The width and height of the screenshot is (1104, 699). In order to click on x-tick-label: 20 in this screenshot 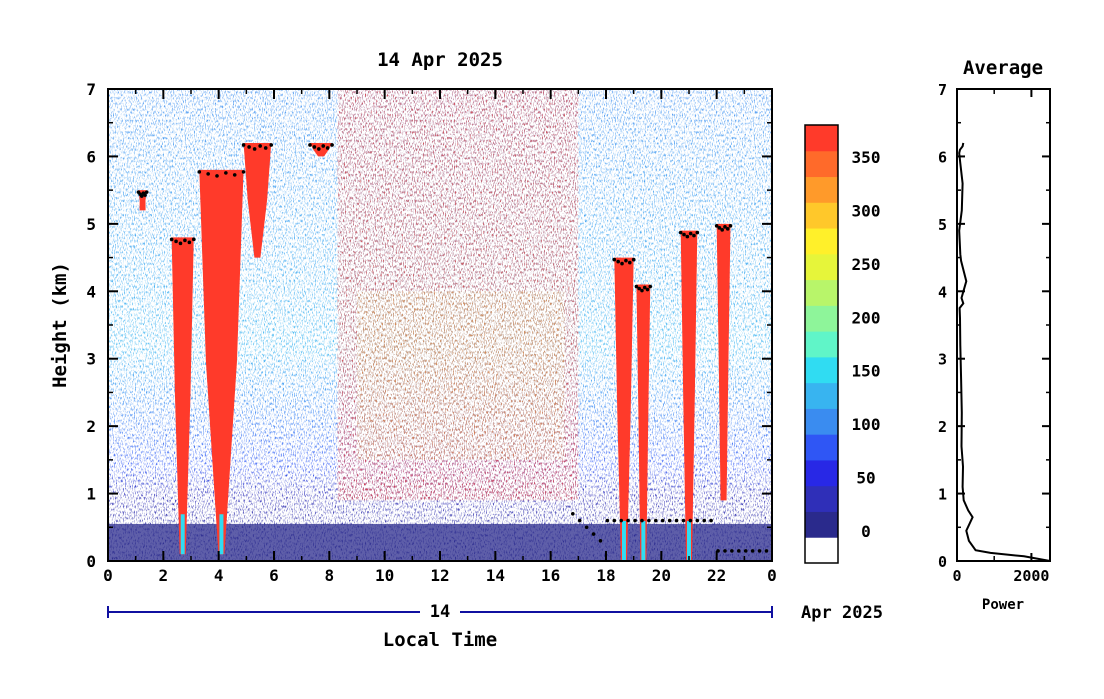, I will do `click(661, 575)`.